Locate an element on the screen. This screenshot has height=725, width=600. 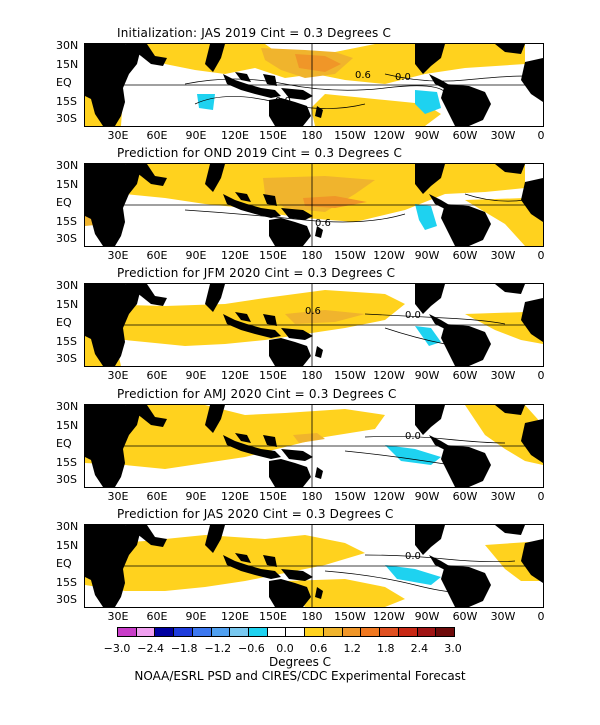
colorbar-tick-label: −0.6 is located at coordinates (251, 648).